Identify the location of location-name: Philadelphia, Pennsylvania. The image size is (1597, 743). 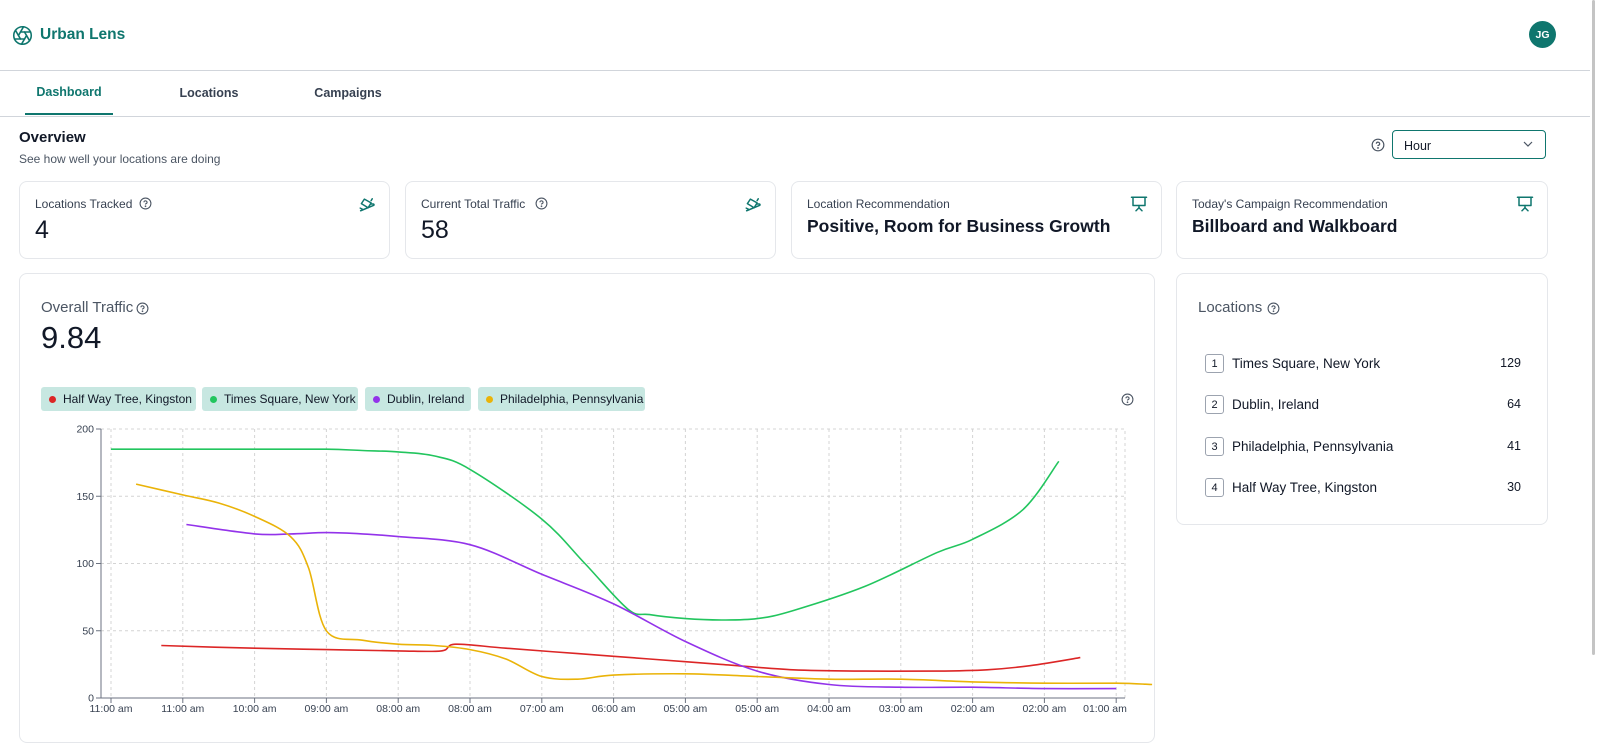
(1313, 446).